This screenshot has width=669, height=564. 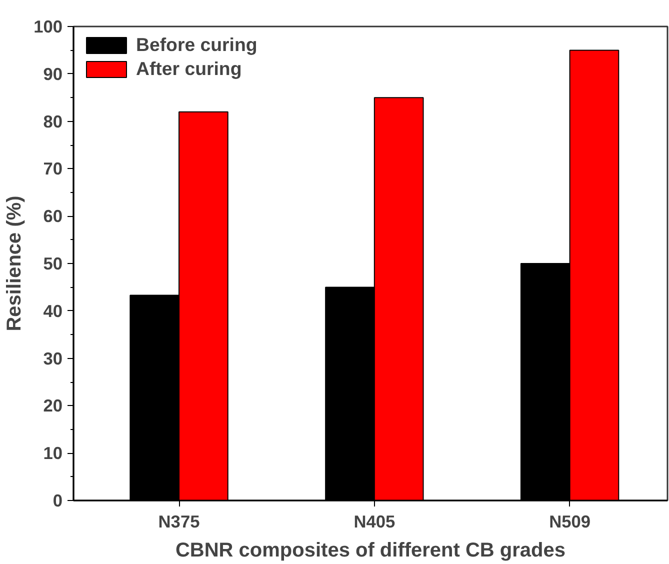 What do you see at coordinates (53, 74) in the screenshot?
I see `y-tick-label: 90` at bounding box center [53, 74].